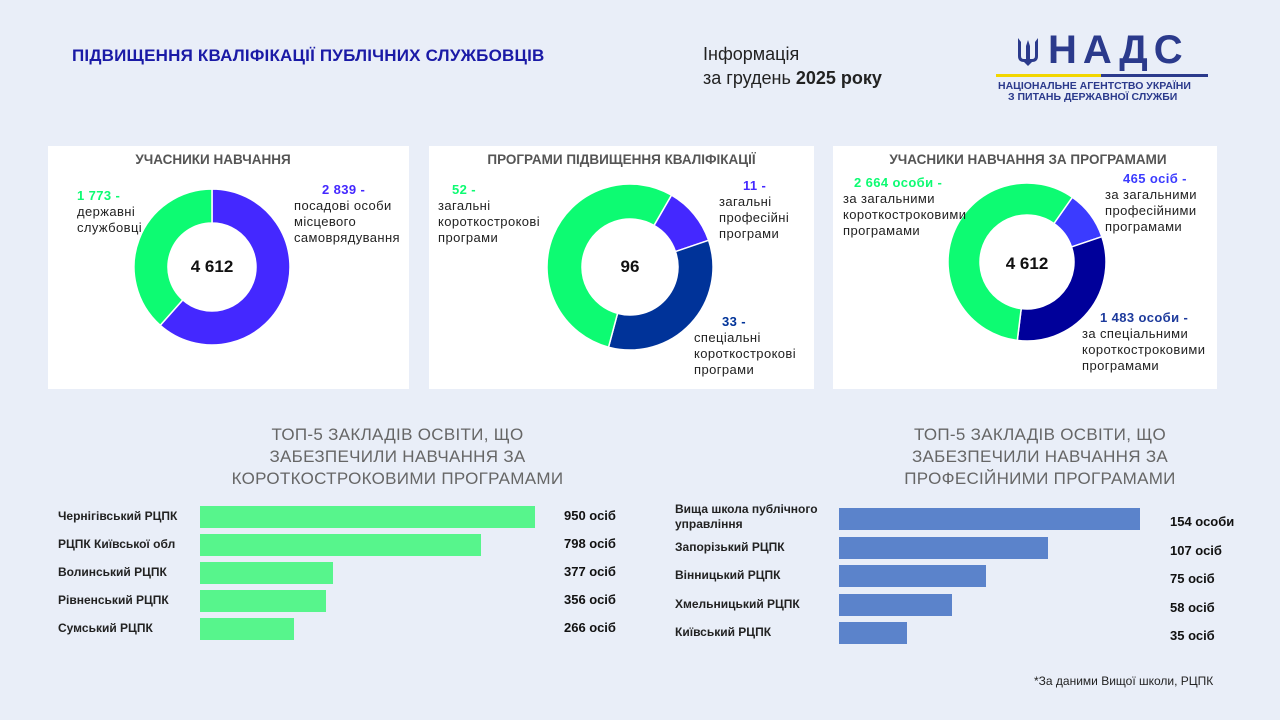  Describe the element at coordinates (112, 572) in the screenshot. I see `bar-label: Волинський РЦПК` at that location.